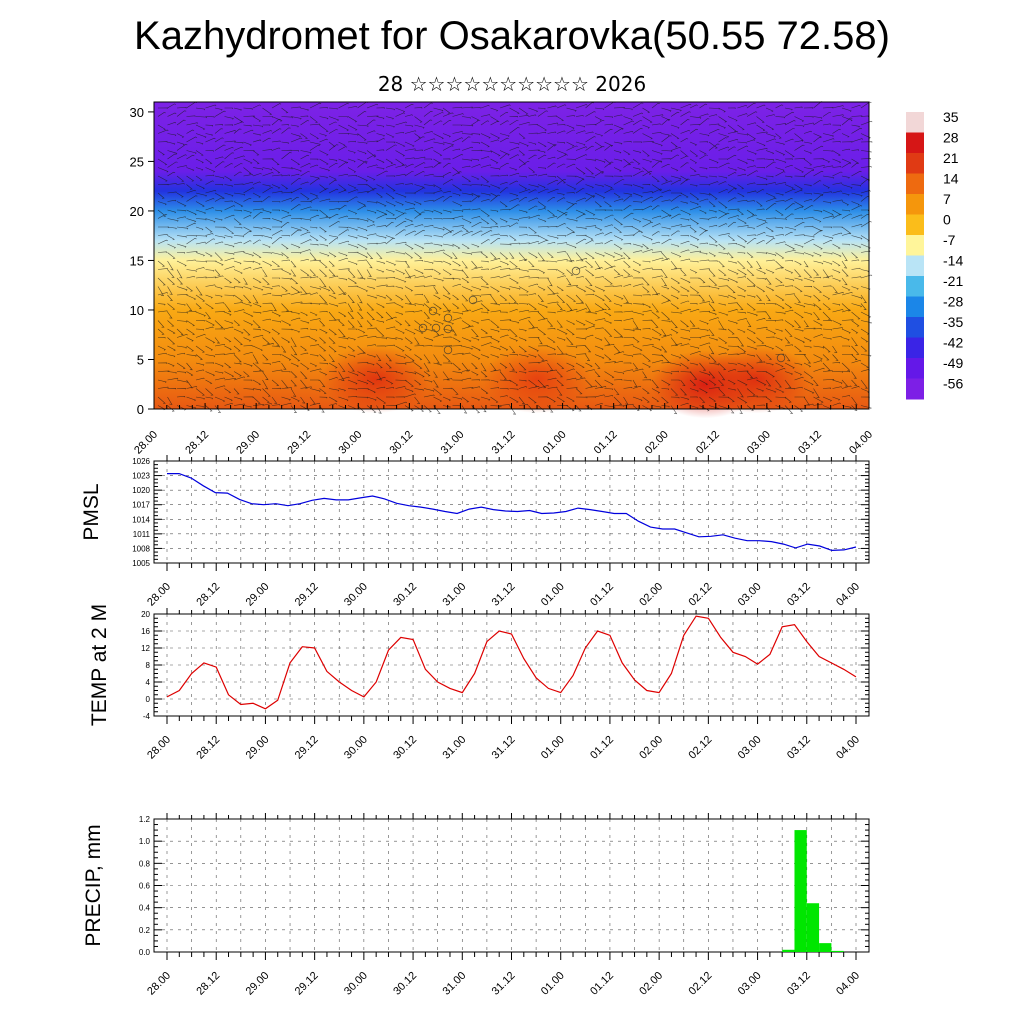 The width and height of the screenshot is (1024, 1024). What do you see at coordinates (951, 179) in the screenshot?
I see `colorbar-label: 14` at bounding box center [951, 179].